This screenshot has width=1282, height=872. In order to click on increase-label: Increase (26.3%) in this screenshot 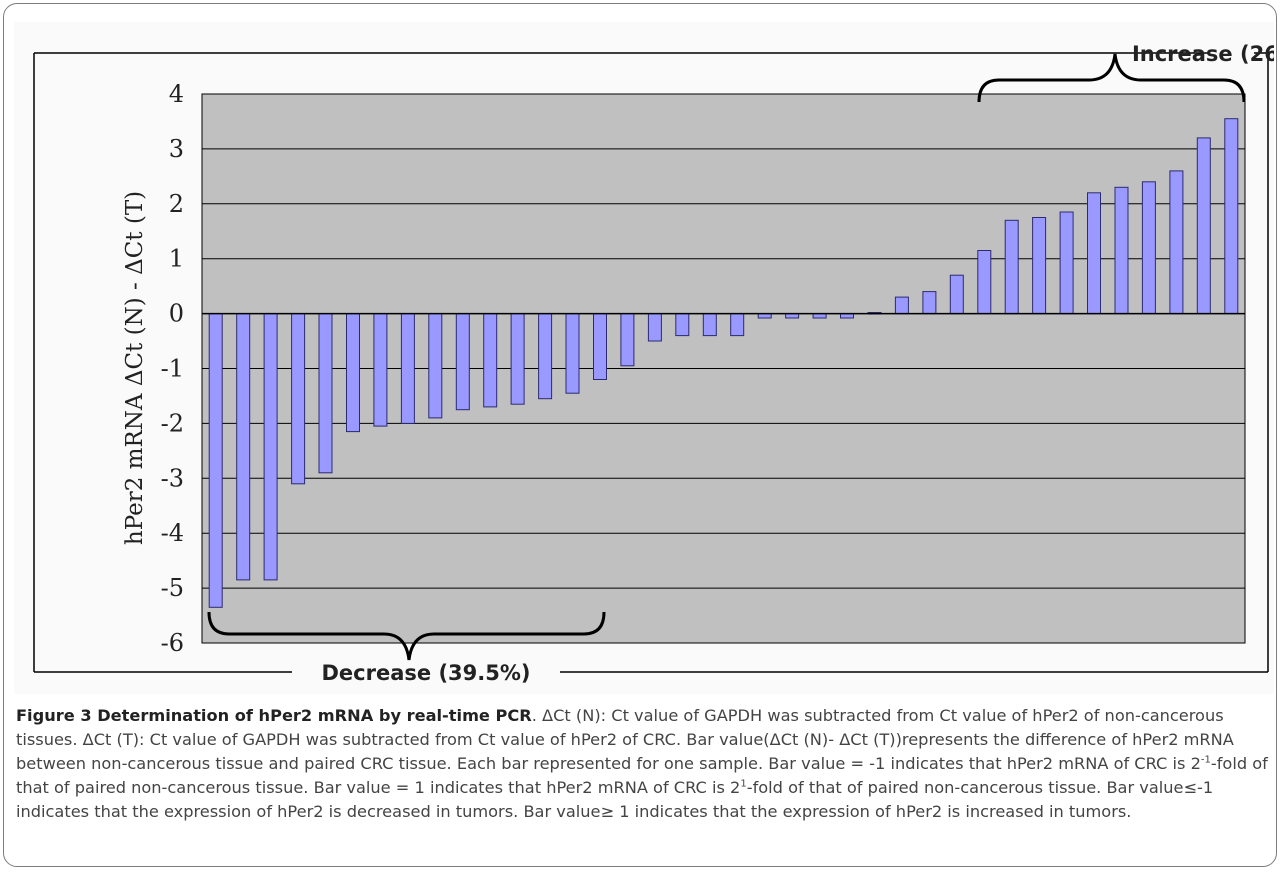, I will do `click(1203, 54)`.